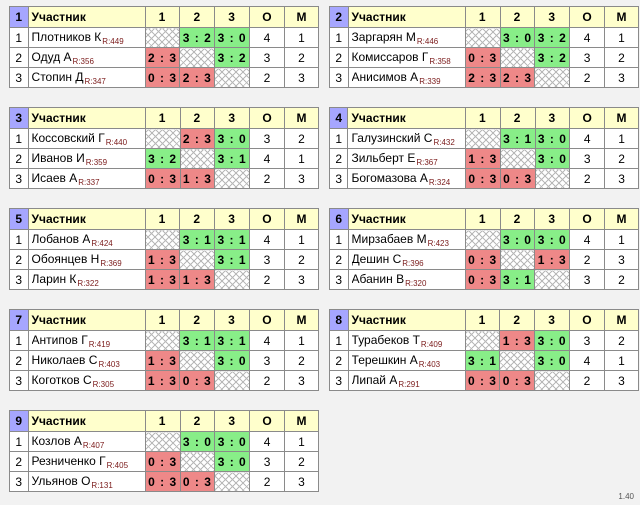  I want to click on participant-cell: Заргарян МR:446, so click(406, 37).